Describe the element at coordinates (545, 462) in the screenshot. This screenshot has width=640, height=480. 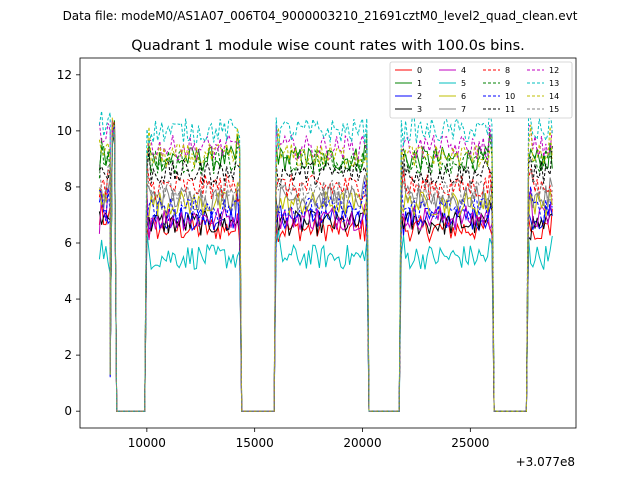
I see `x-offset-label: +3.077e8` at that location.